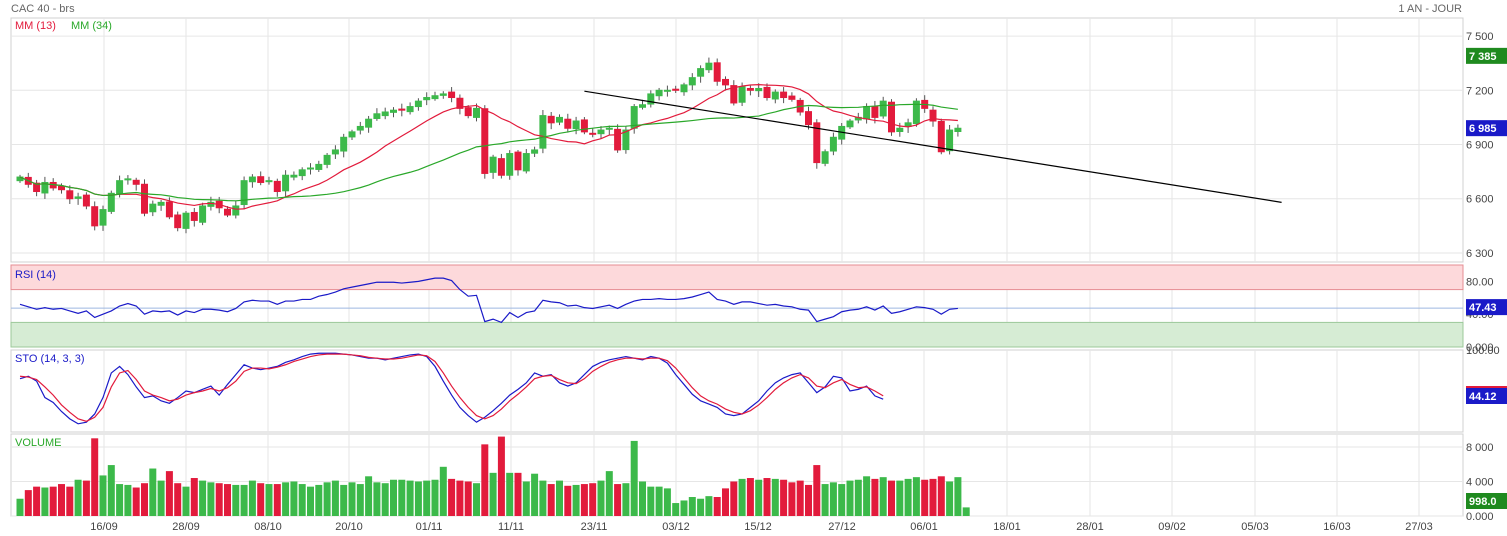 The image size is (1507, 536). I want to click on chart-period: 1 AN - JOUR, so click(1430, 9).